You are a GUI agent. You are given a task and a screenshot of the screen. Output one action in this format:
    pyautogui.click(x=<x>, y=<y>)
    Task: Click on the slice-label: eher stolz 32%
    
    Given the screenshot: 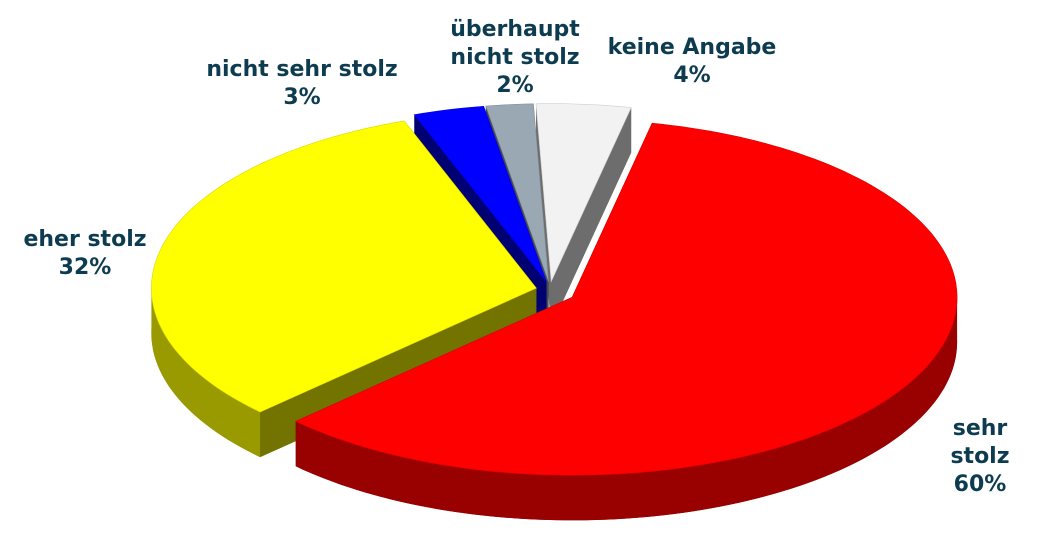 What is the action you would take?
    pyautogui.click(x=84, y=254)
    